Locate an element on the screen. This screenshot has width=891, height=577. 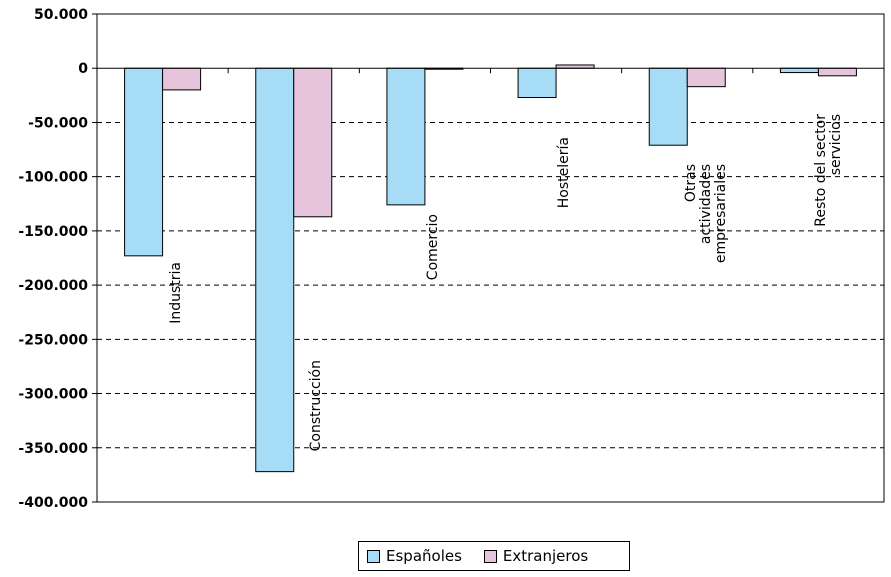
legend-item-espanoles: Españoles is located at coordinates (414, 556).